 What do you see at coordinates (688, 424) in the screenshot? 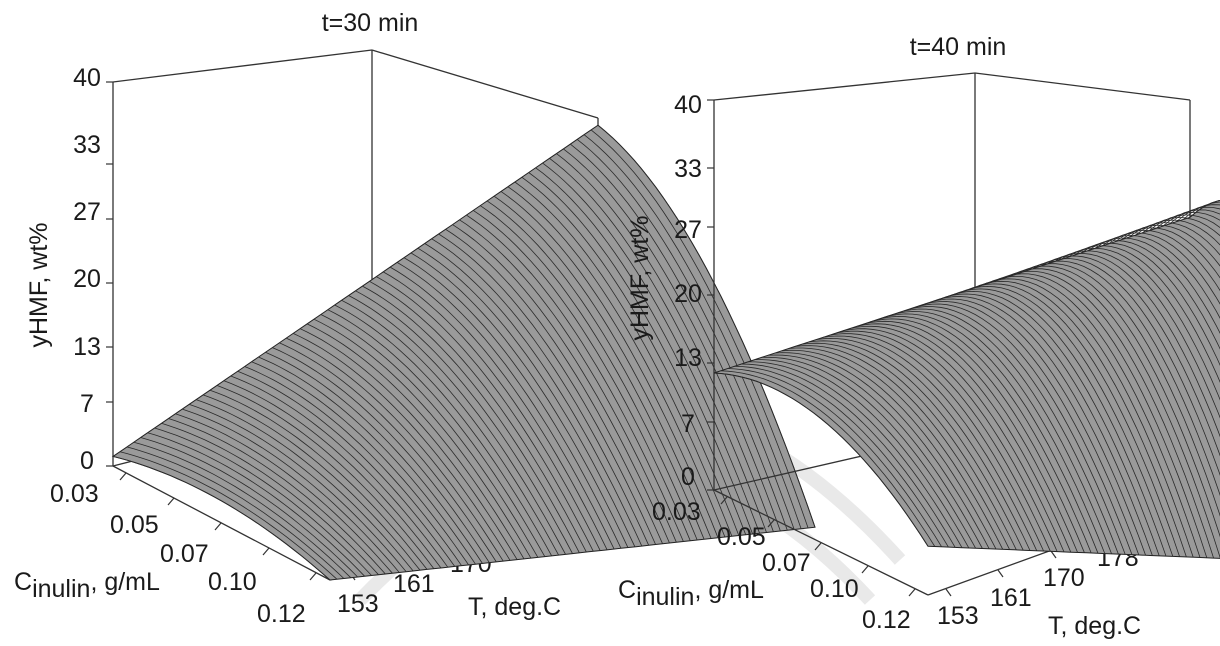
I see `z-tick-label: 7` at bounding box center [688, 424].